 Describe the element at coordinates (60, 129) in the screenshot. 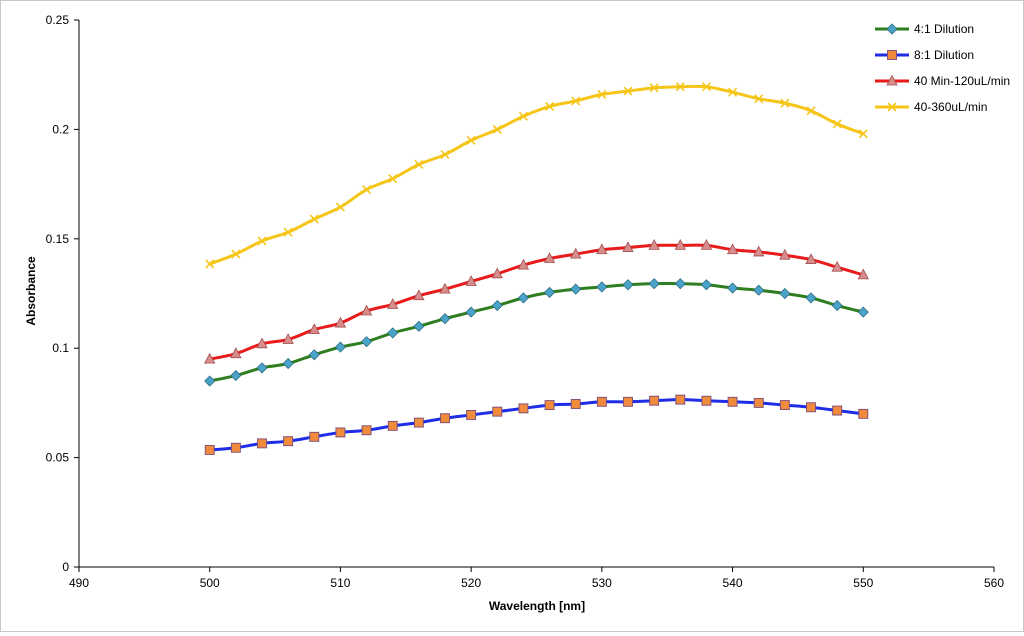

I see `y-tick-label: 0.2` at that location.